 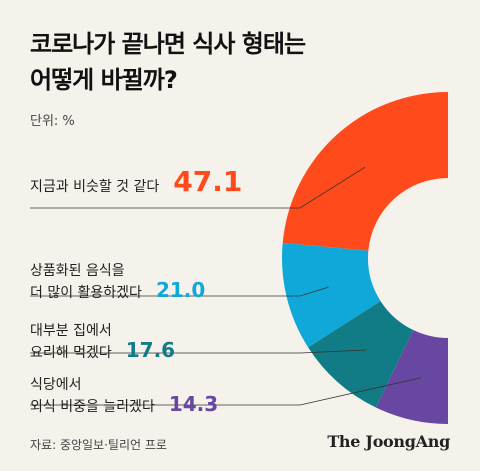 I want to click on brand-logo: The JoongAng, so click(x=388, y=441).